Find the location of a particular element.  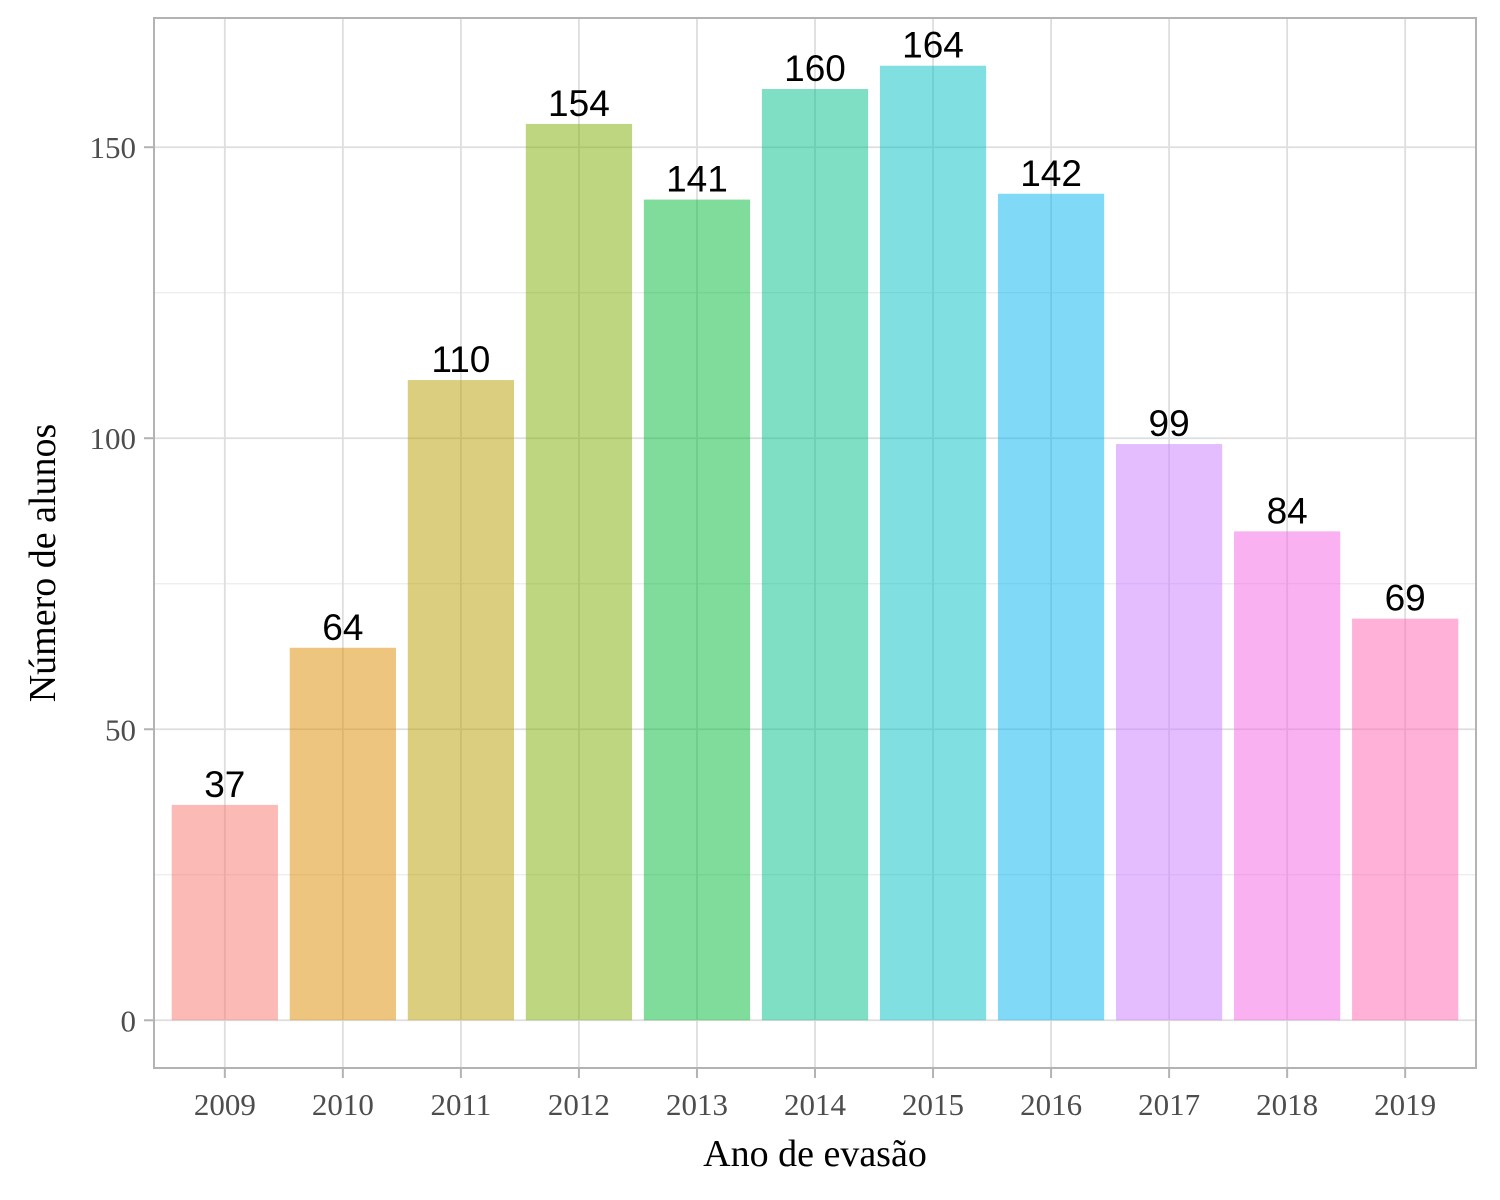

x-tick-label: 2012 is located at coordinates (579, 1104).